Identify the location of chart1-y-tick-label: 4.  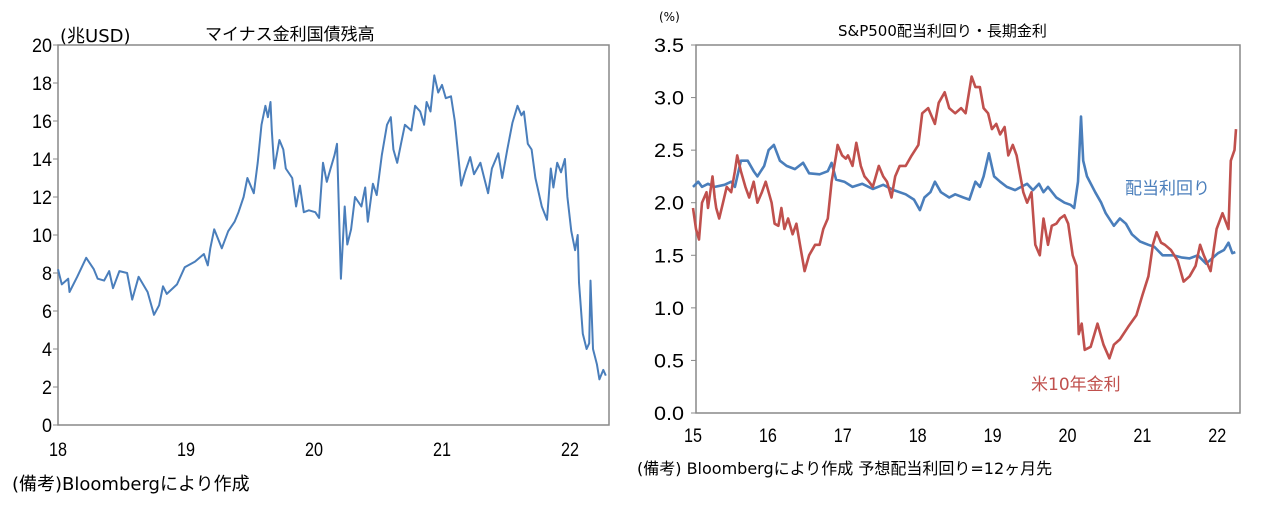
(47, 350).